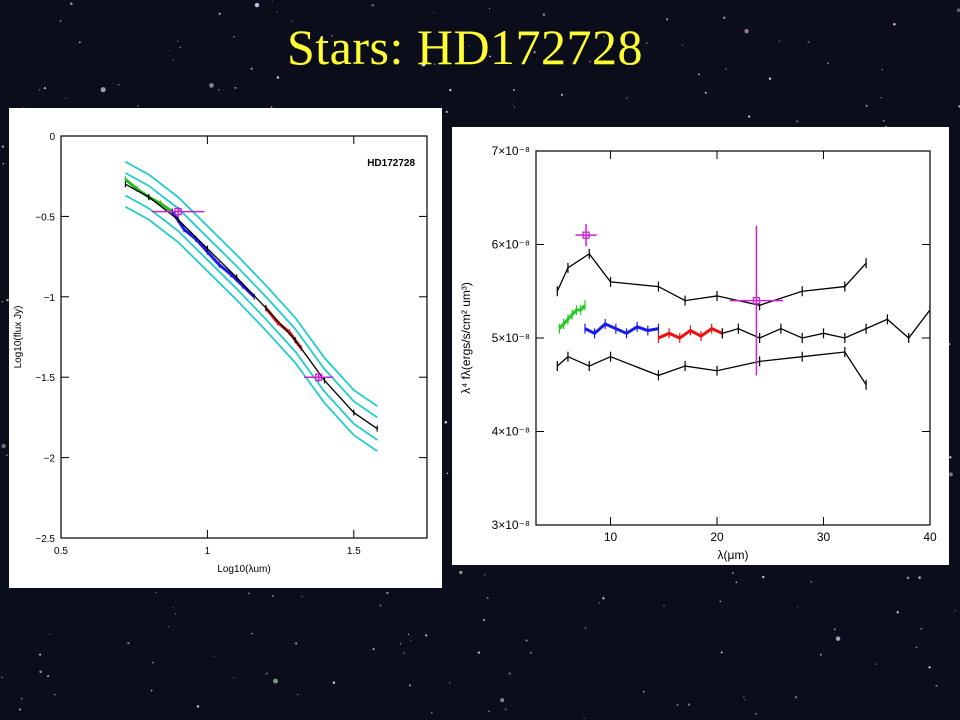 This screenshot has width=960, height=720. I want to click on y-tick-label: −0.5, so click(45, 217).